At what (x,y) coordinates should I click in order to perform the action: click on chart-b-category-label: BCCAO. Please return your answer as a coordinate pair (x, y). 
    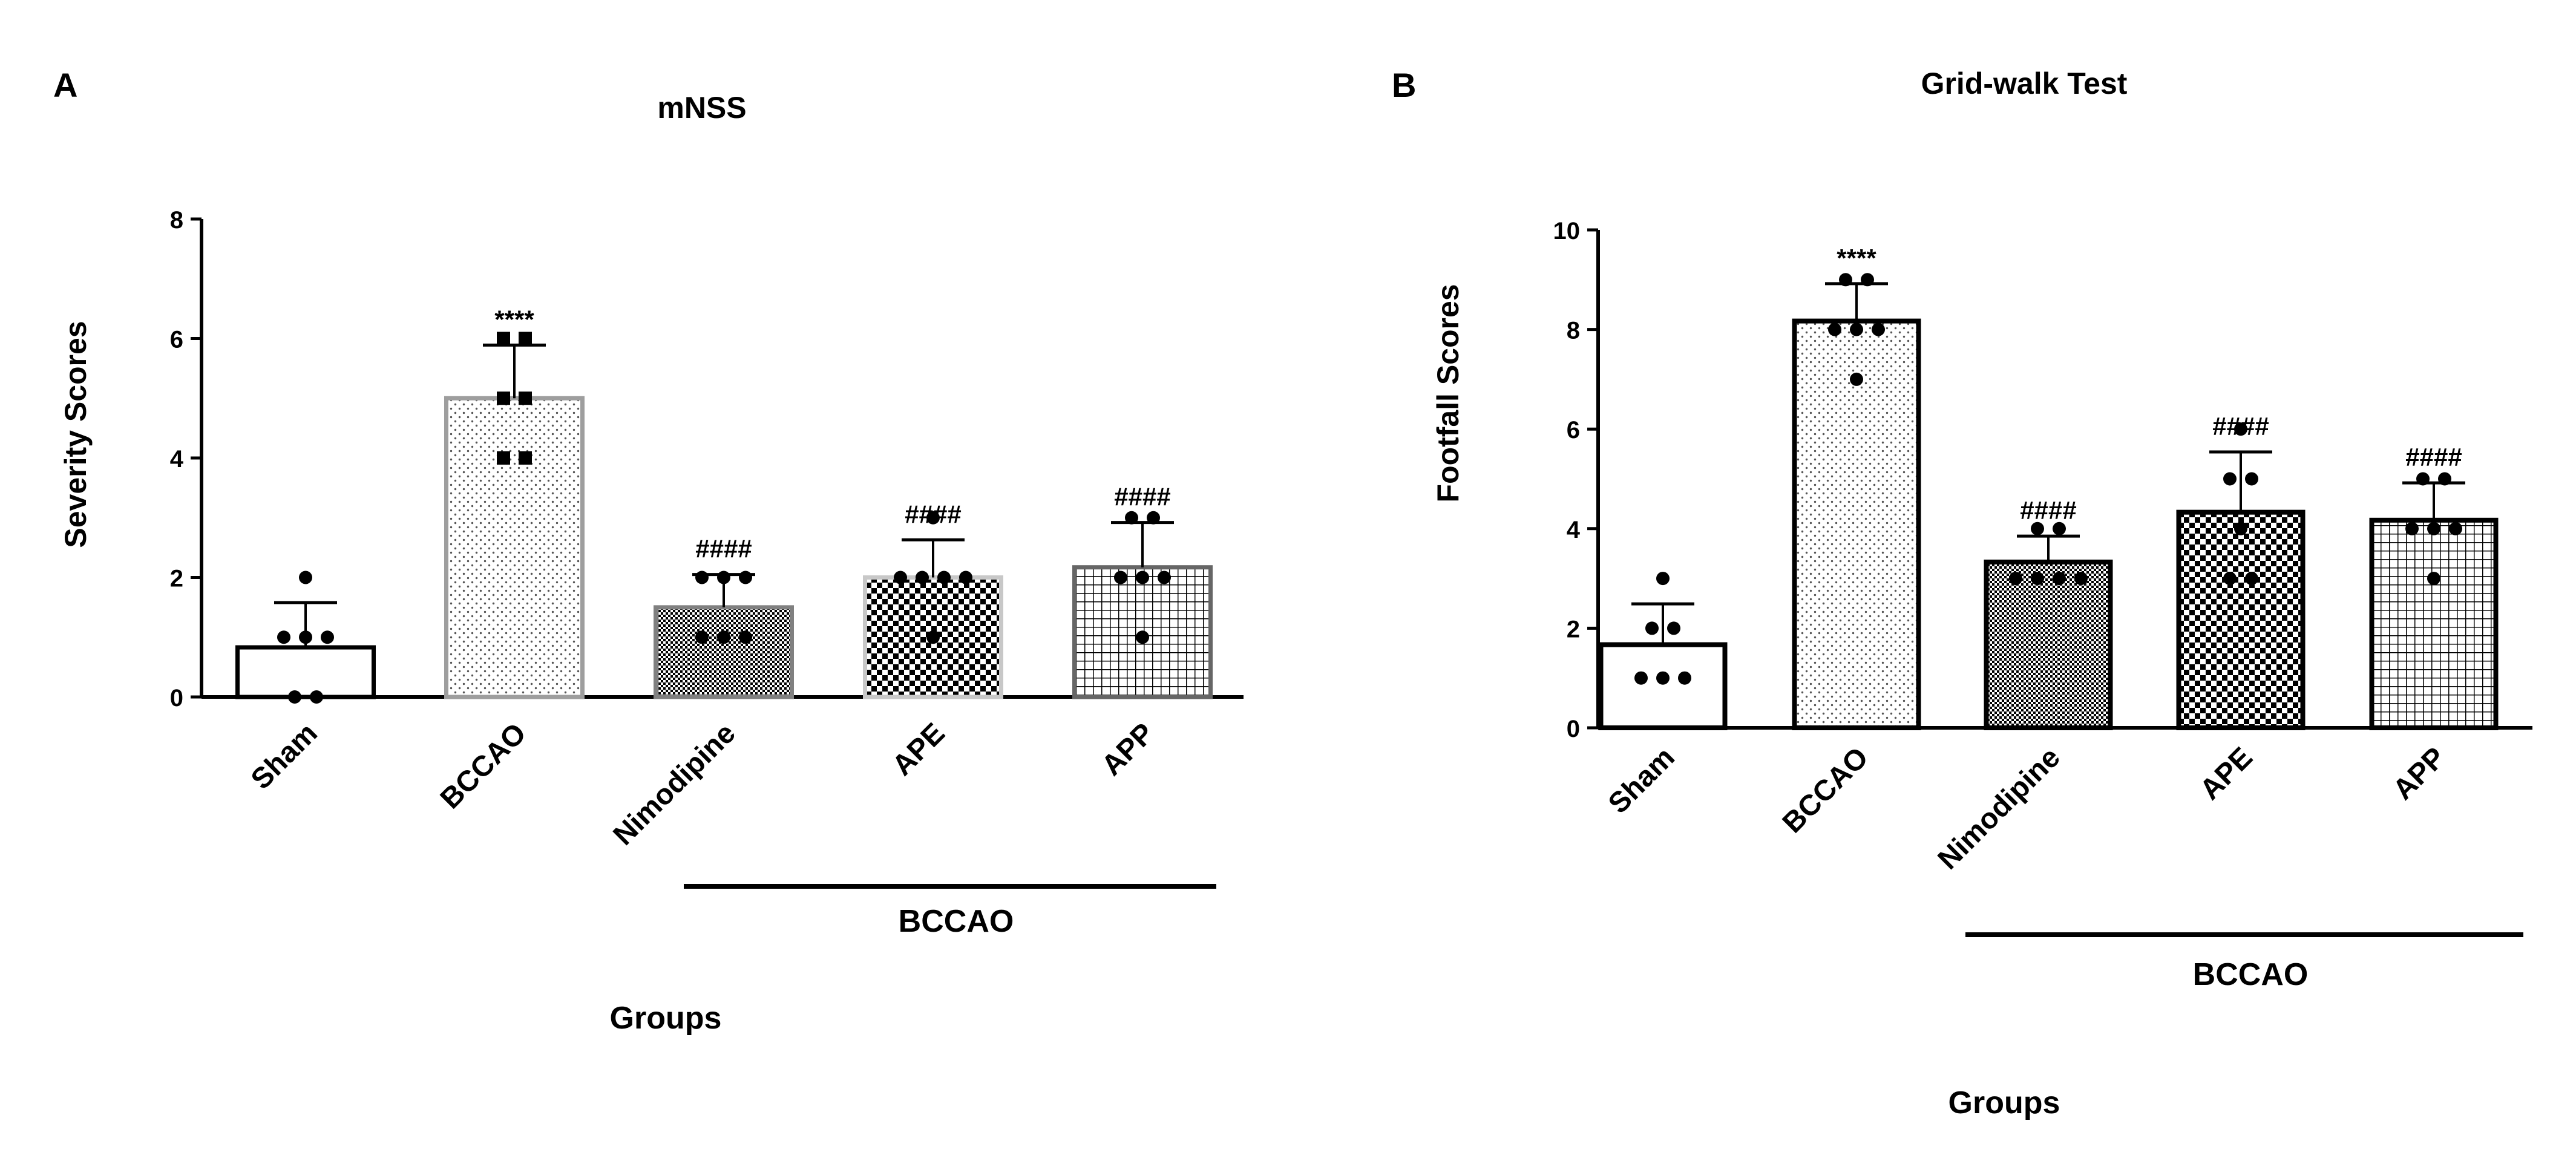
    Looking at the image, I should click on (1826, 790).